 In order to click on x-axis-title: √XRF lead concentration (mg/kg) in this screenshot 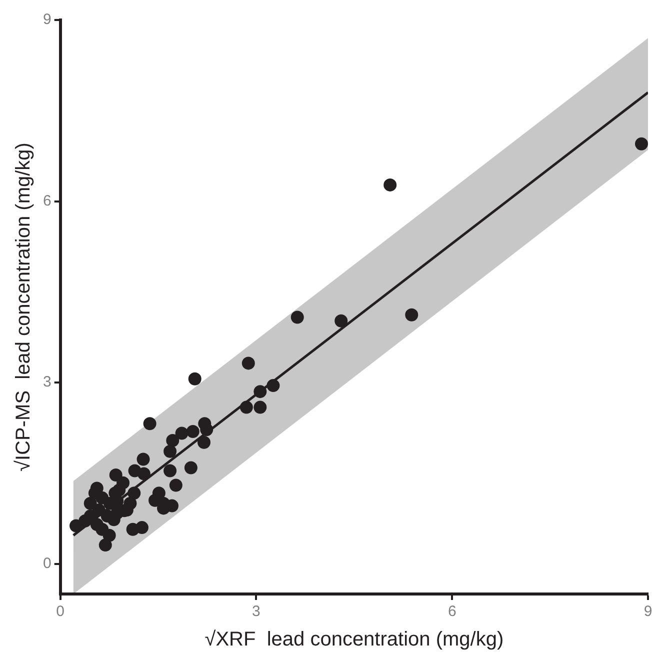, I will do `click(354, 639)`.